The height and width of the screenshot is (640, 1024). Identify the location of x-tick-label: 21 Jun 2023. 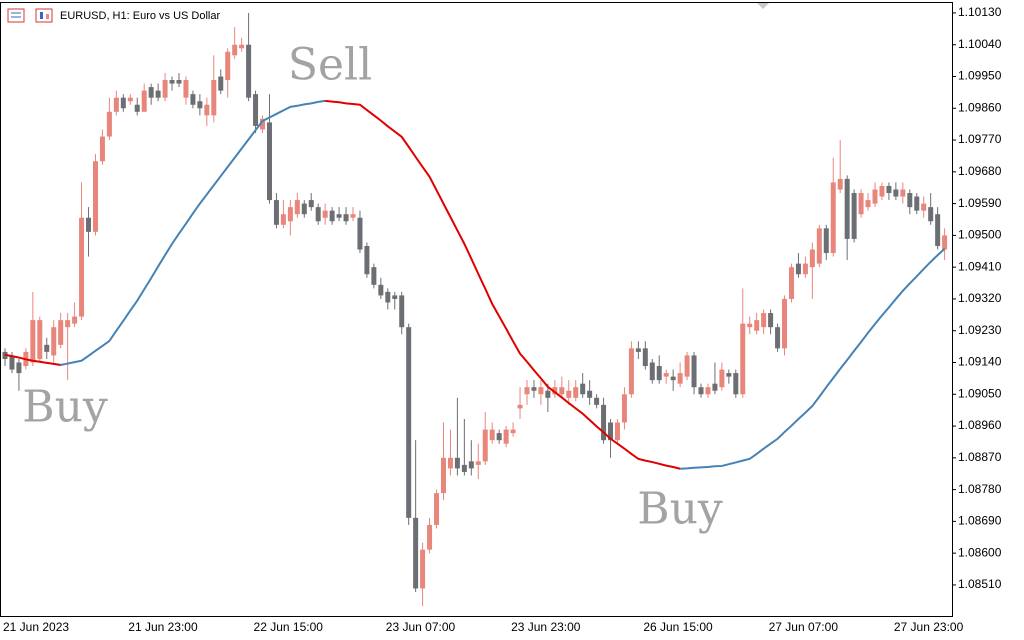
(36, 627).